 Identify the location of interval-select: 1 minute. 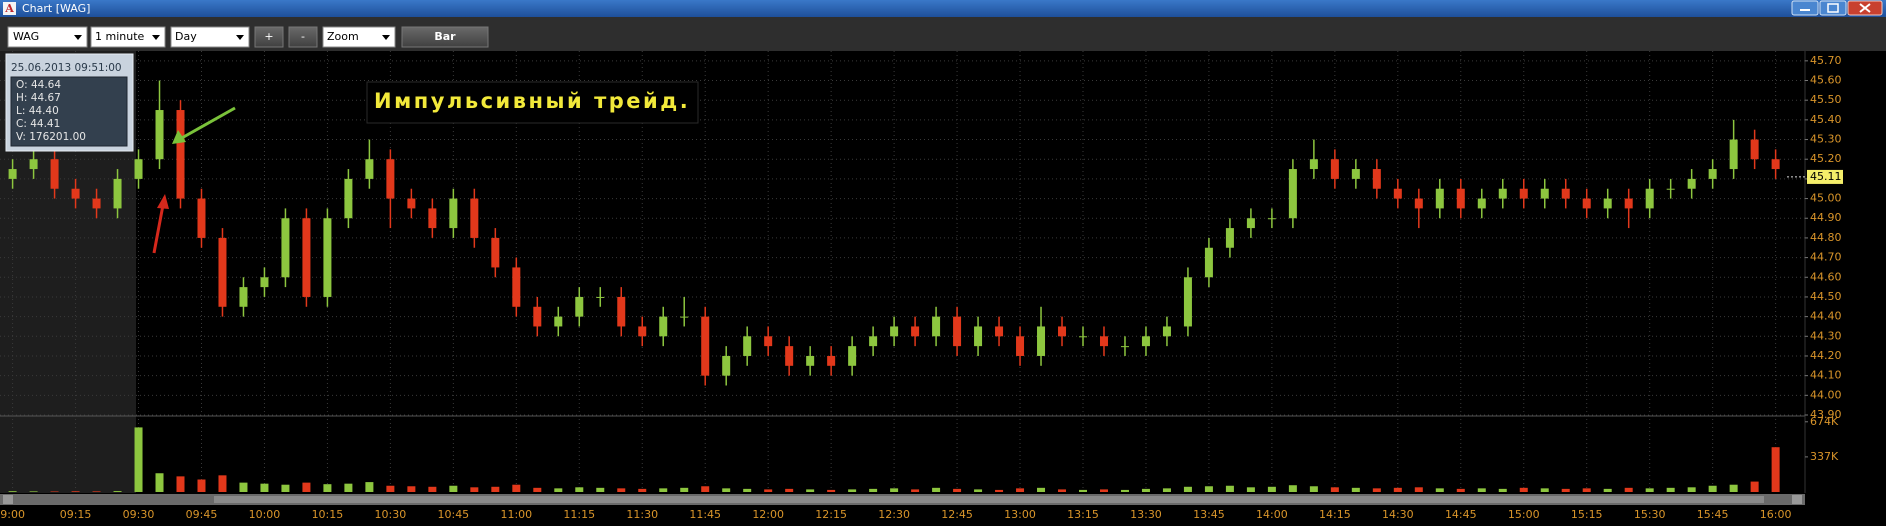
(128, 37).